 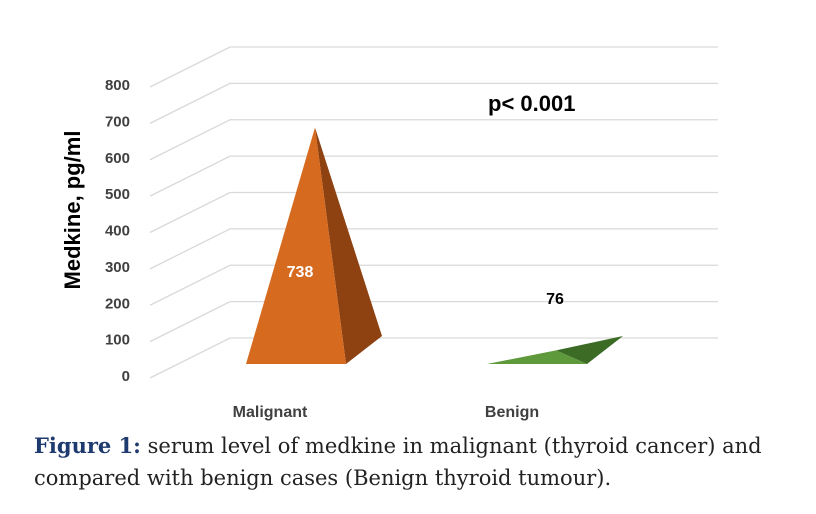 I want to click on bar-malignant, so click(x=314, y=246).